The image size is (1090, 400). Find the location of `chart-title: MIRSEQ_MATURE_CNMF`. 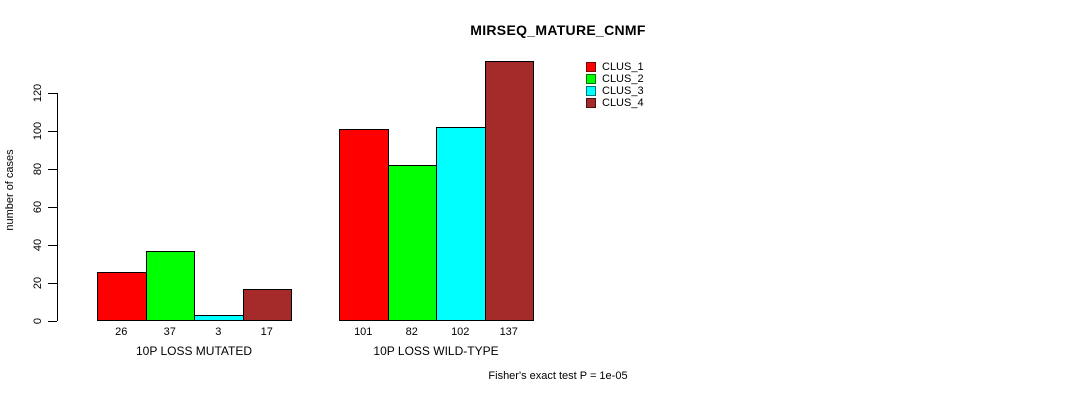

chart-title: MIRSEQ_MATURE_CNMF is located at coordinates (558, 30).